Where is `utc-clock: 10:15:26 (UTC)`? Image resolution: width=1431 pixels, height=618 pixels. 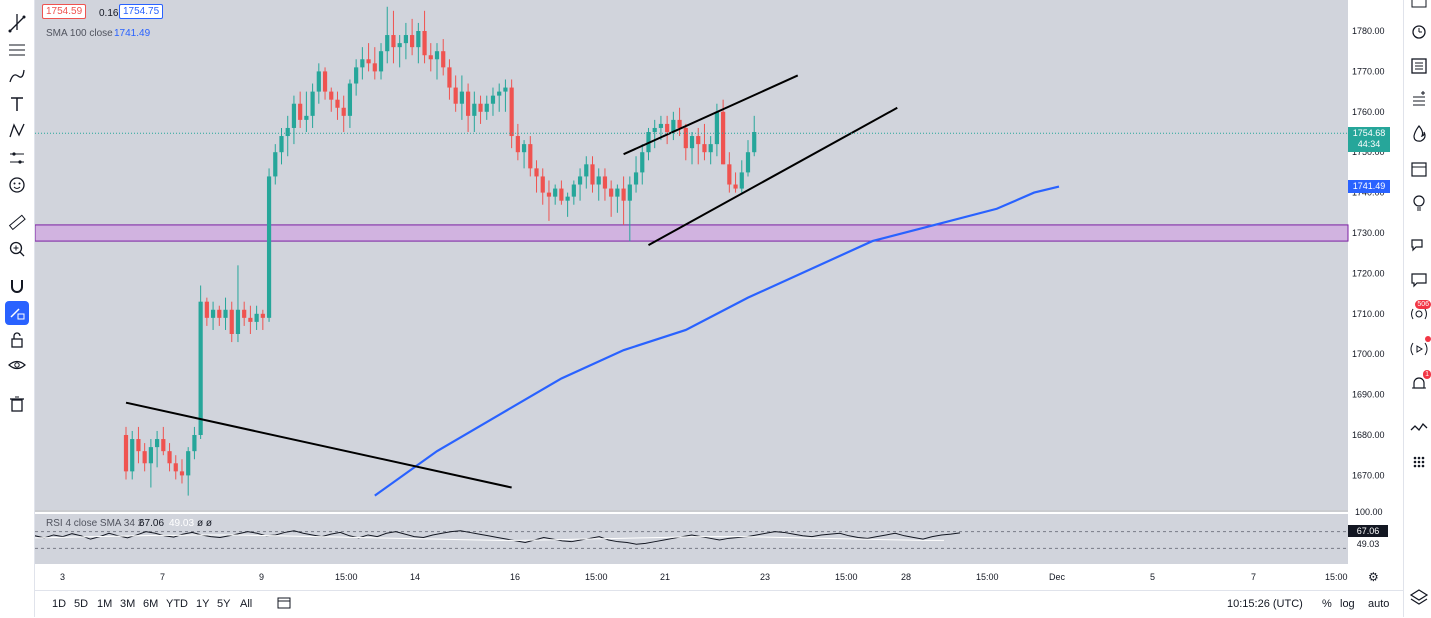 utc-clock: 10:15:26 (UTC) is located at coordinates (1265, 604).